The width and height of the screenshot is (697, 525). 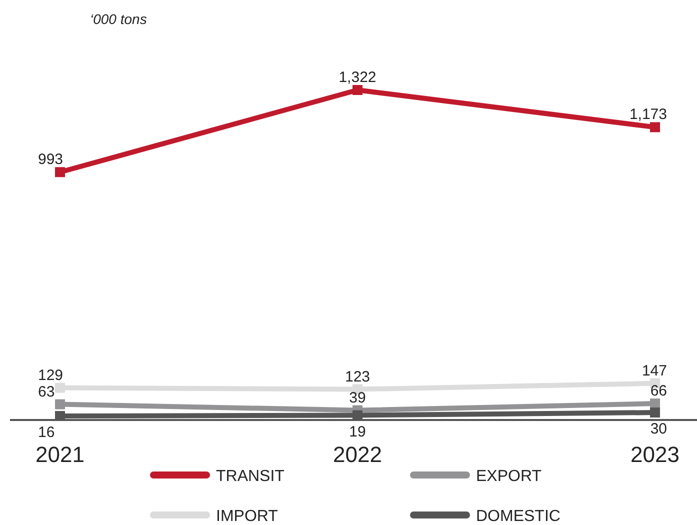 I want to click on data-label: 66, so click(x=658, y=391).